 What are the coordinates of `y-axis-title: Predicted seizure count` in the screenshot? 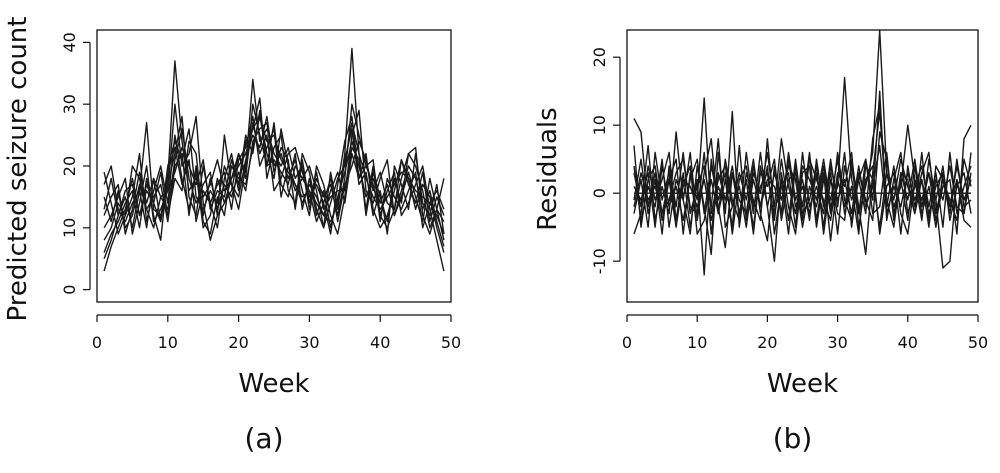 It's located at (18, 169).